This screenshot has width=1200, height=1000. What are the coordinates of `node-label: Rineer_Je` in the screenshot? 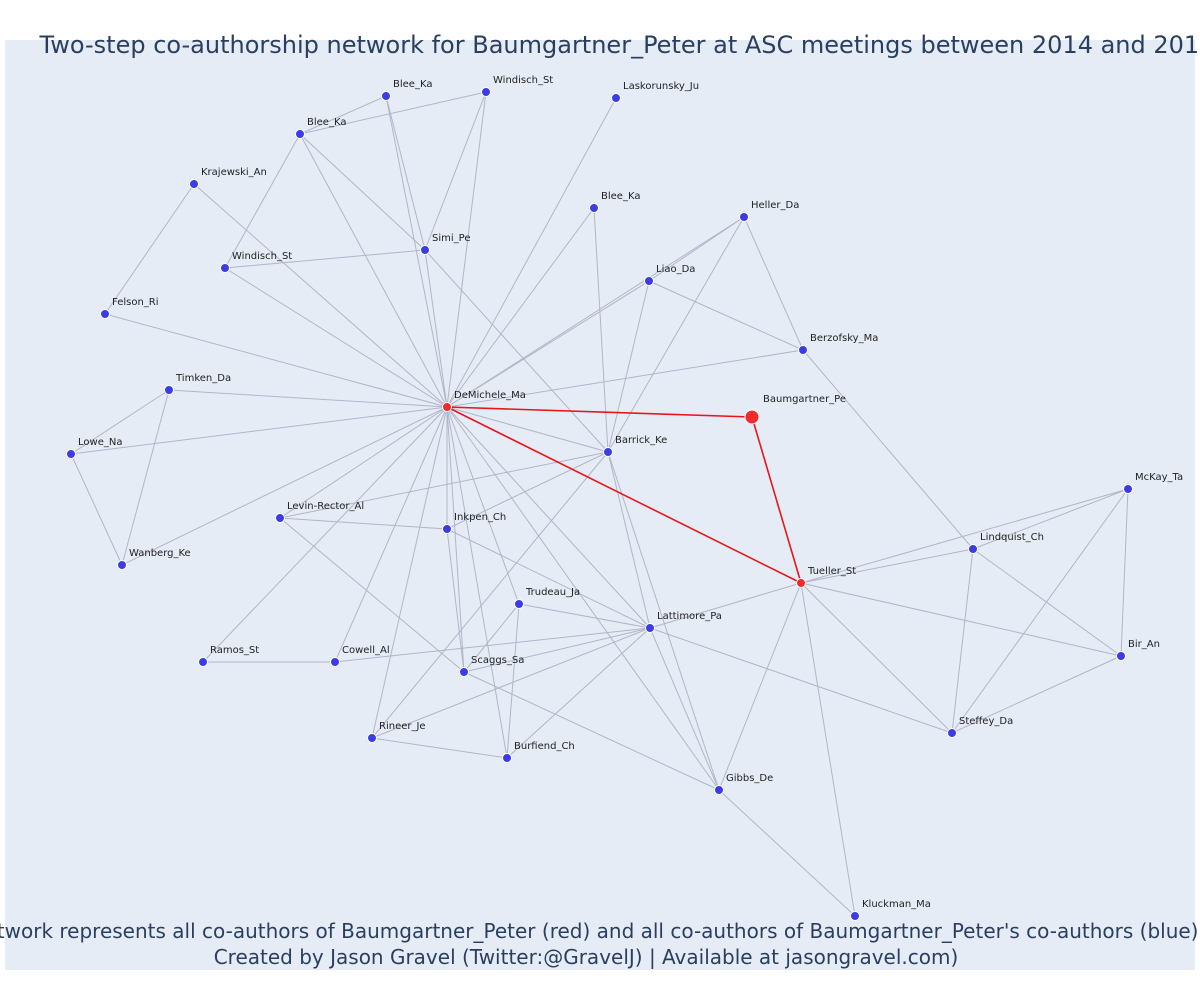 It's located at (402, 726).